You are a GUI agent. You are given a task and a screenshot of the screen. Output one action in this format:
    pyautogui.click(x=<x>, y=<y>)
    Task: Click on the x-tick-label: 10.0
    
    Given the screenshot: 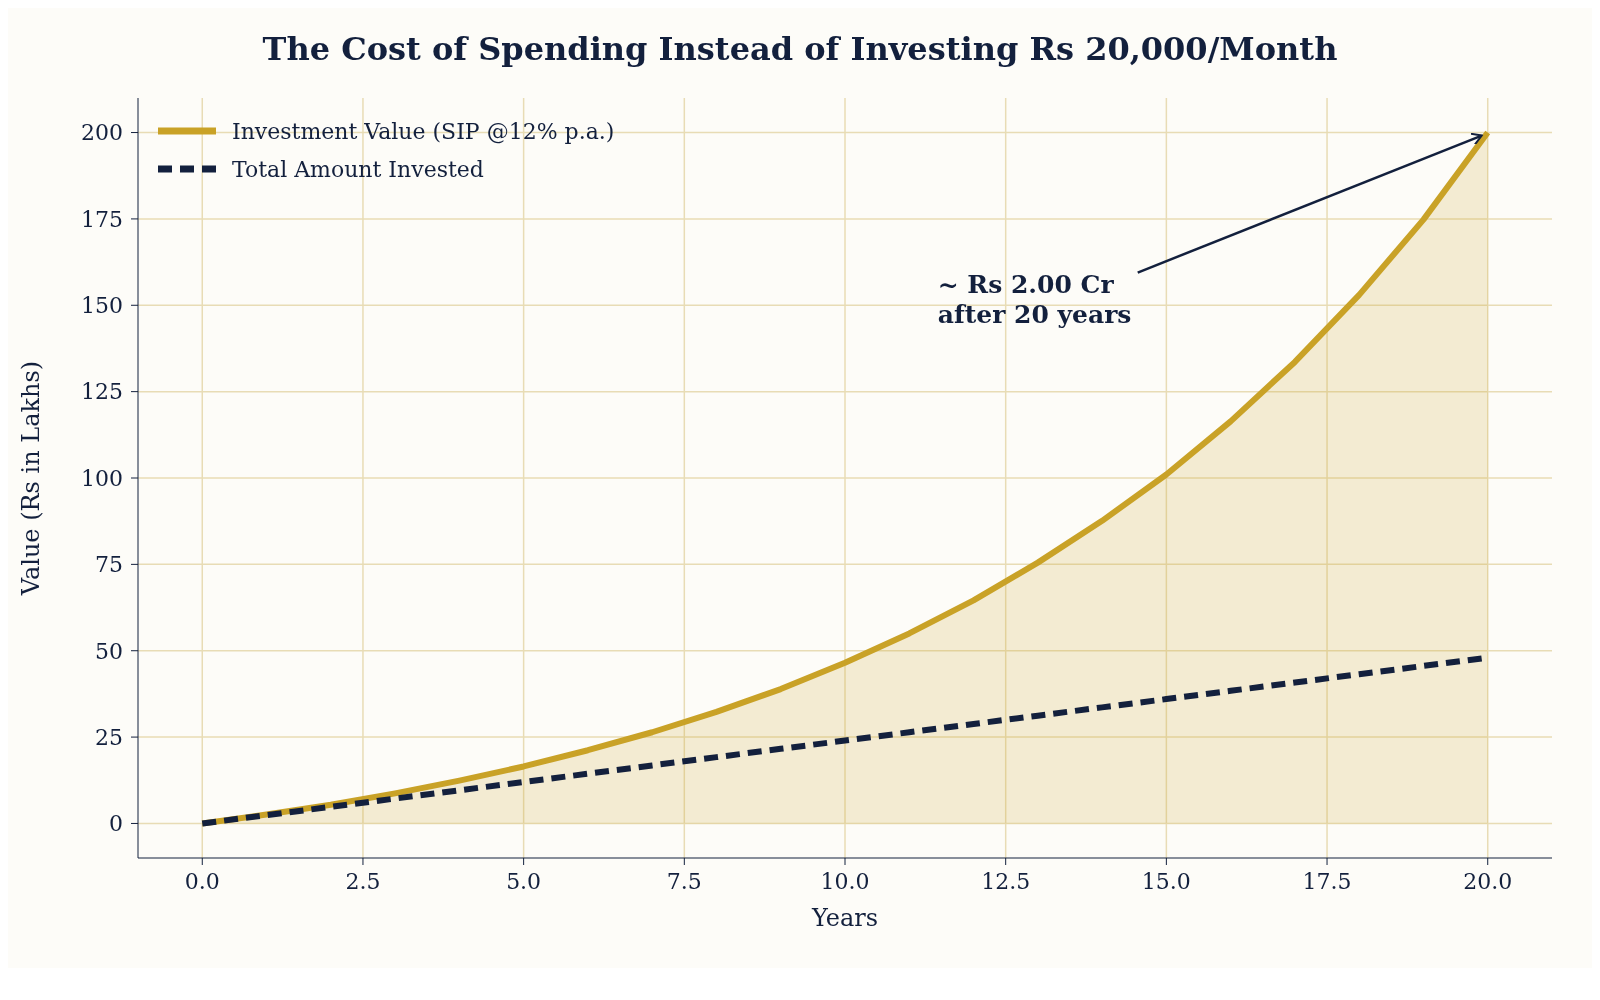 What is the action you would take?
    pyautogui.click(x=845, y=881)
    